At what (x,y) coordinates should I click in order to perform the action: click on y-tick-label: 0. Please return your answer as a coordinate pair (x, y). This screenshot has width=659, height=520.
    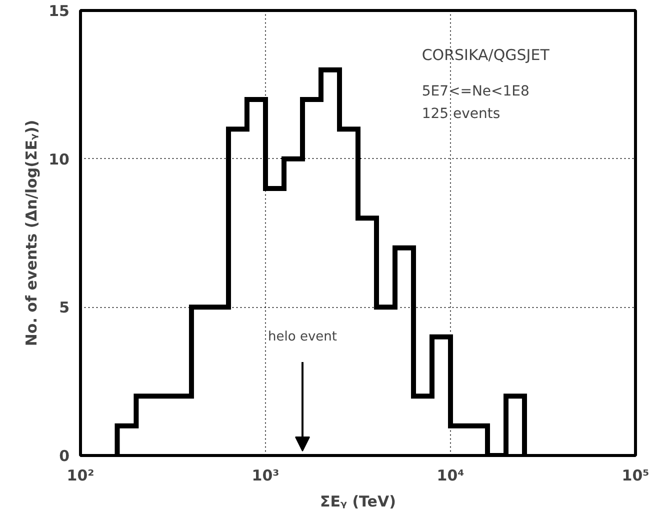
    Looking at the image, I should click on (64, 456).